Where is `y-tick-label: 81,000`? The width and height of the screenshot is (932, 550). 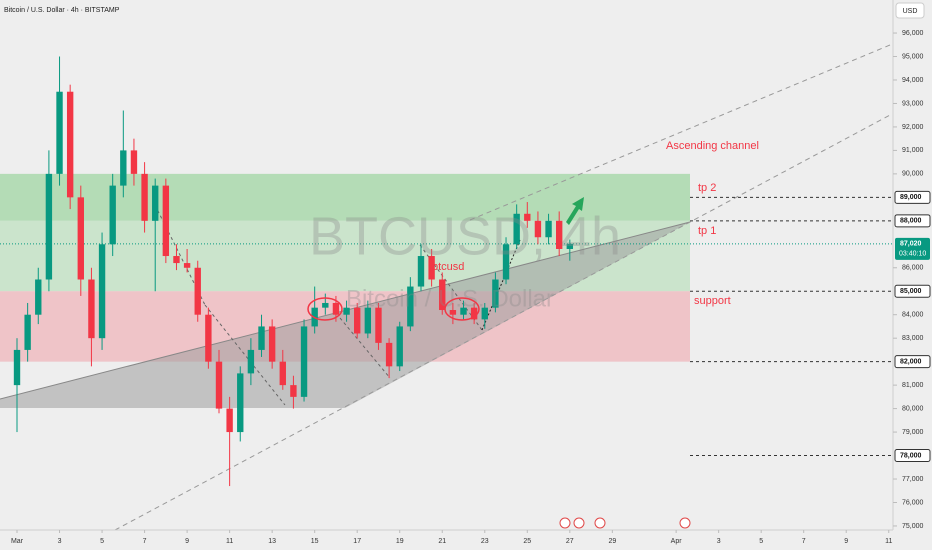 y-tick-label: 81,000 is located at coordinates (913, 385).